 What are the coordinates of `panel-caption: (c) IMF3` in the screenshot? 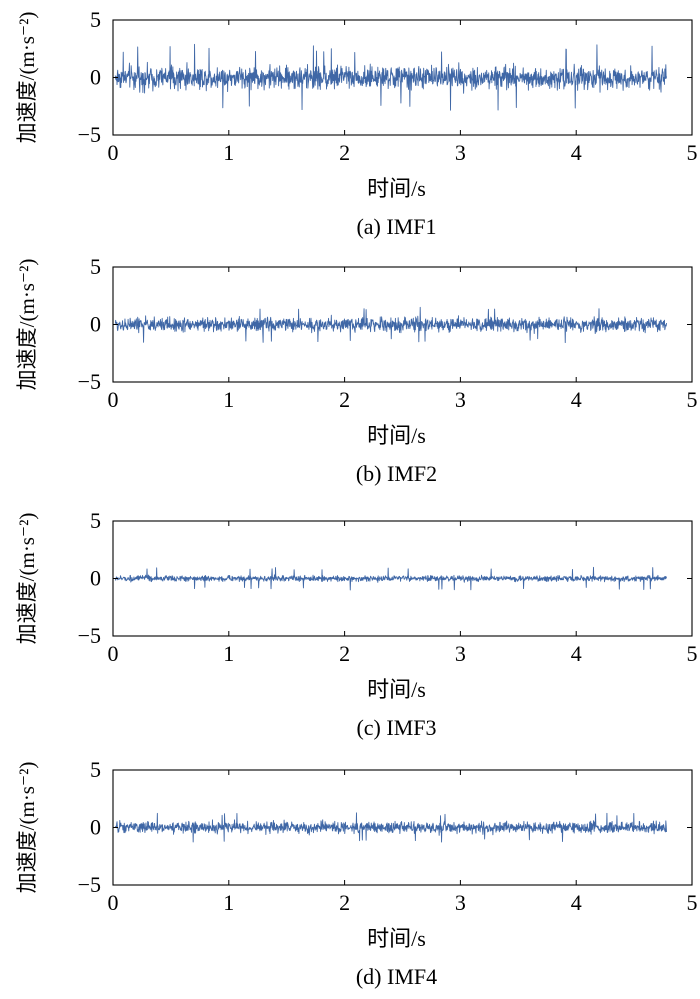 It's located at (396, 727).